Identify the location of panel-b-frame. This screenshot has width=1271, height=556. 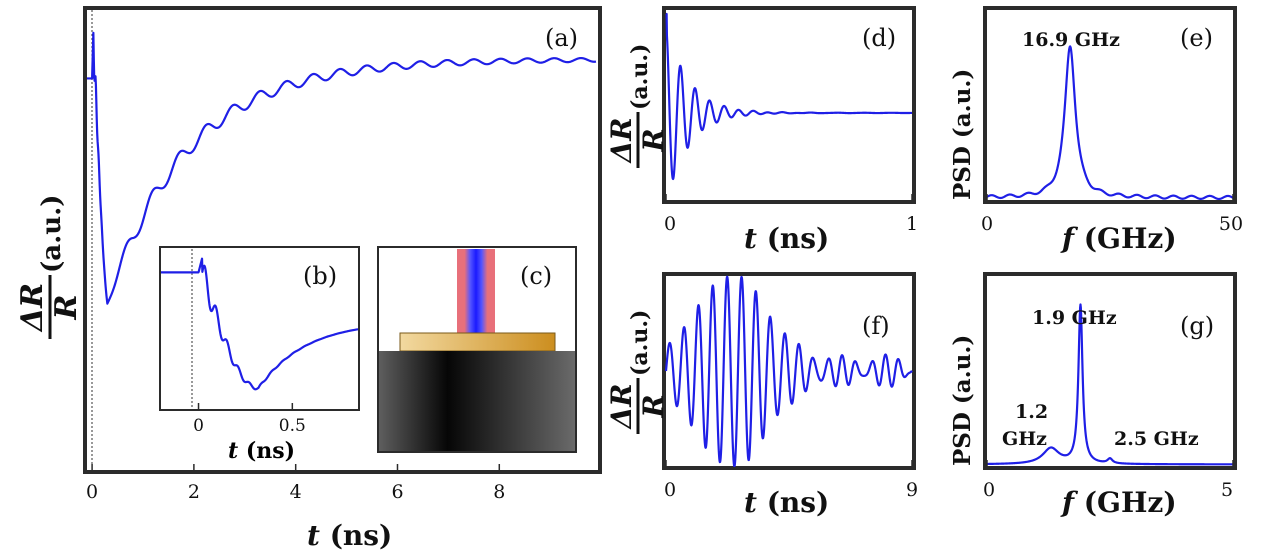
(259, 328).